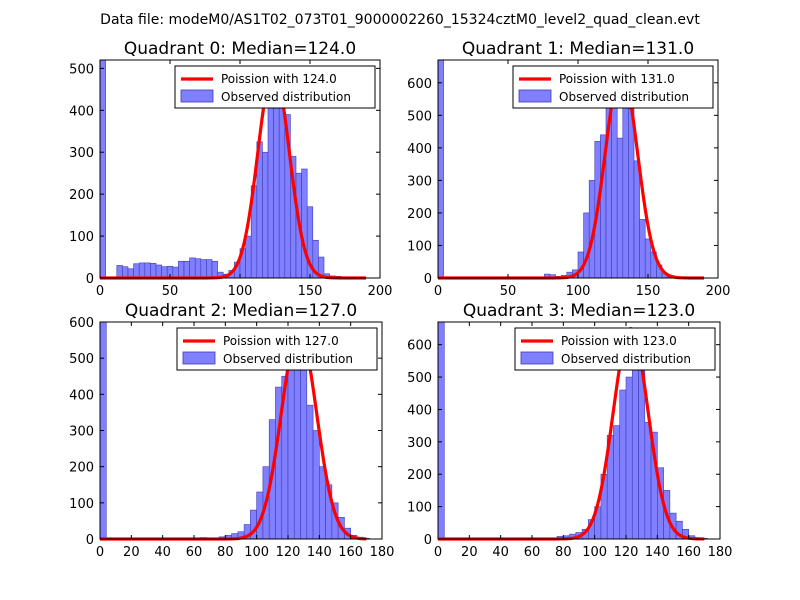 This screenshot has height=600, width=800. Describe the element at coordinates (617, 79) in the screenshot. I see `legend-label-fit: Poission with 131.0` at that location.